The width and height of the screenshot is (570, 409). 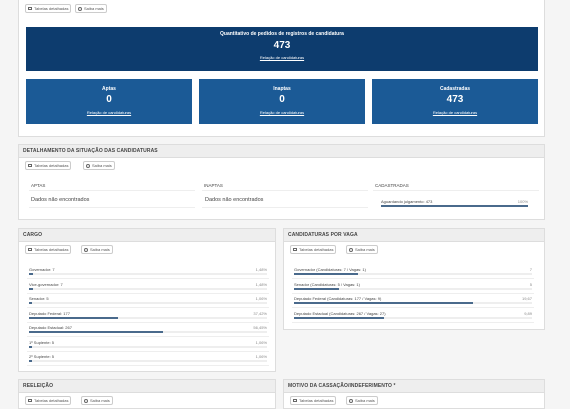 What do you see at coordinates (454, 89) in the screenshot?
I see `card-cadastradas-title: Cadastradas` at bounding box center [454, 89].